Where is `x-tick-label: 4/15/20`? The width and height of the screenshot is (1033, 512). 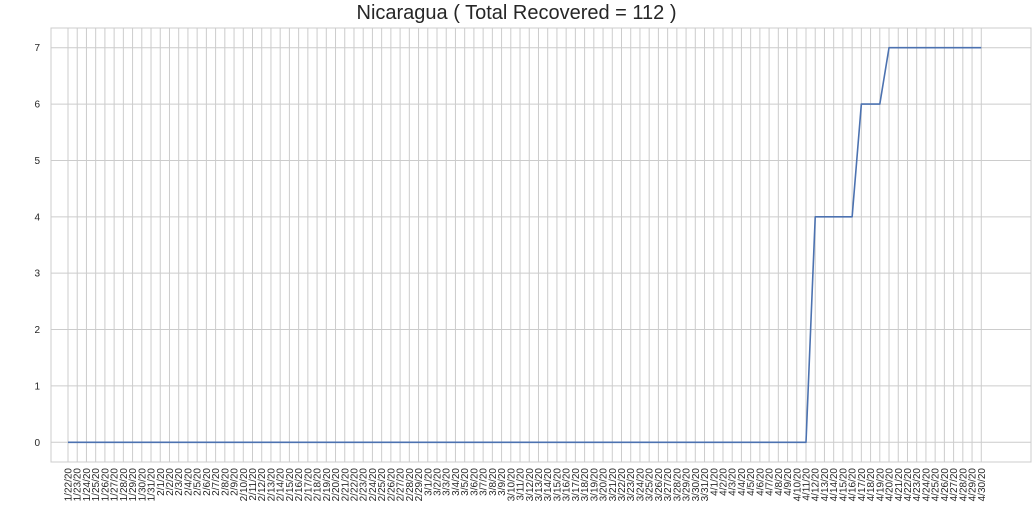
x-tick-label: 4/15/20 is located at coordinates (843, 485).